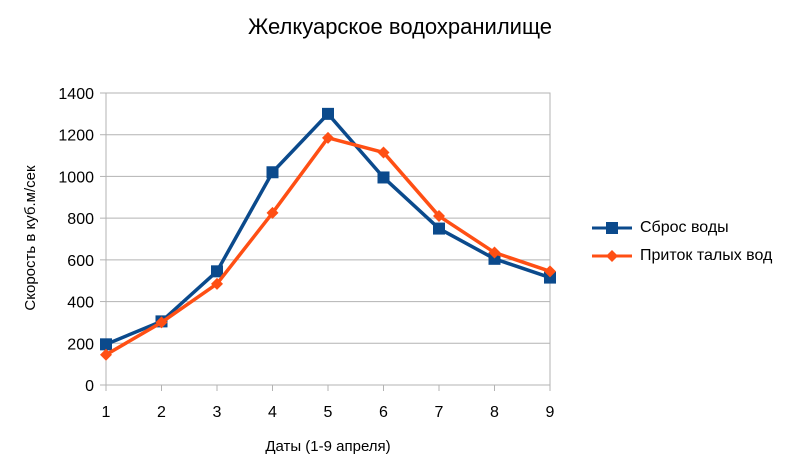 The height and width of the screenshot is (472, 800). I want to click on x-tick-label: 2, so click(161, 412).